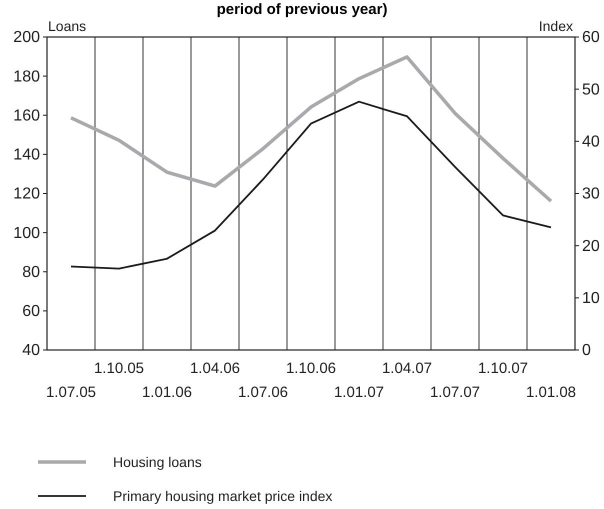  What do you see at coordinates (591, 298) in the screenshot?
I see `y2-tick-label: 10` at bounding box center [591, 298].